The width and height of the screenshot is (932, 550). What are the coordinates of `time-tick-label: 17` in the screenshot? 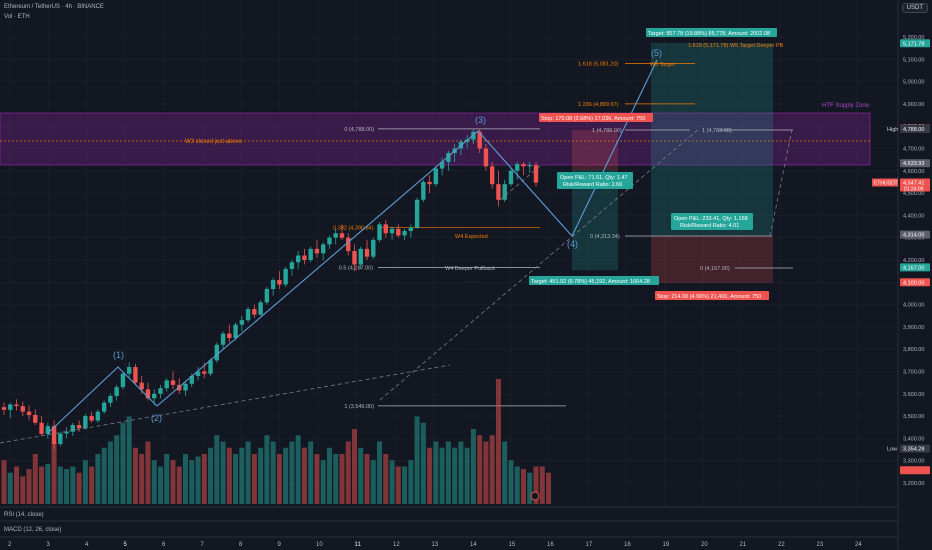 It's located at (589, 545).